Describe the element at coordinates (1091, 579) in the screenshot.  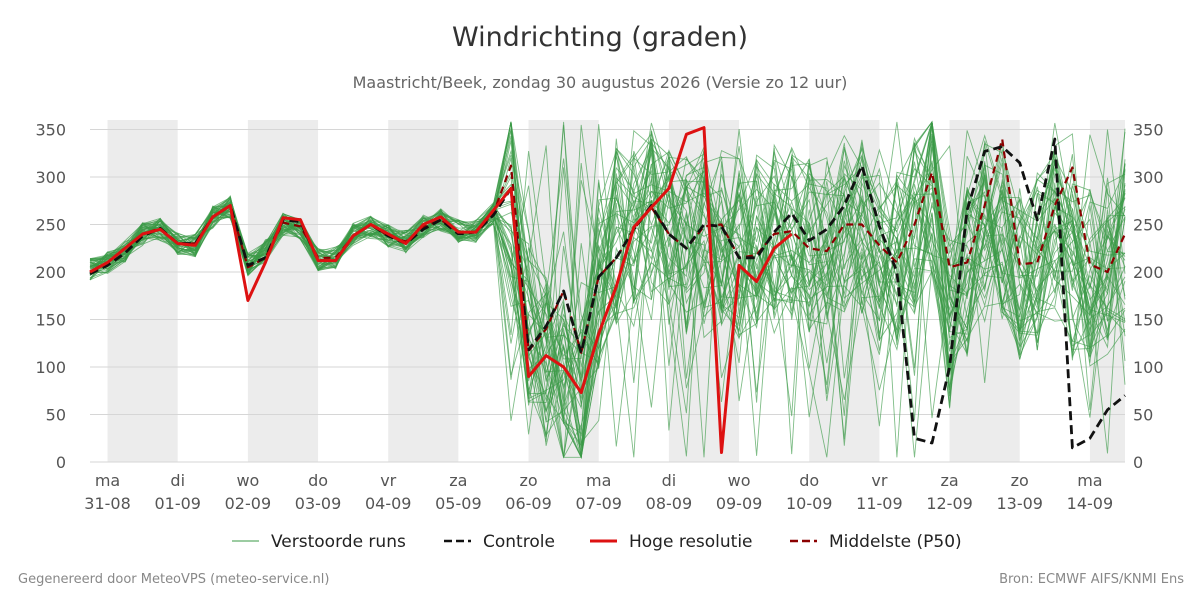
I see `footer-source: Bron: ECMWF AIFS/KNMI Ens` at that location.